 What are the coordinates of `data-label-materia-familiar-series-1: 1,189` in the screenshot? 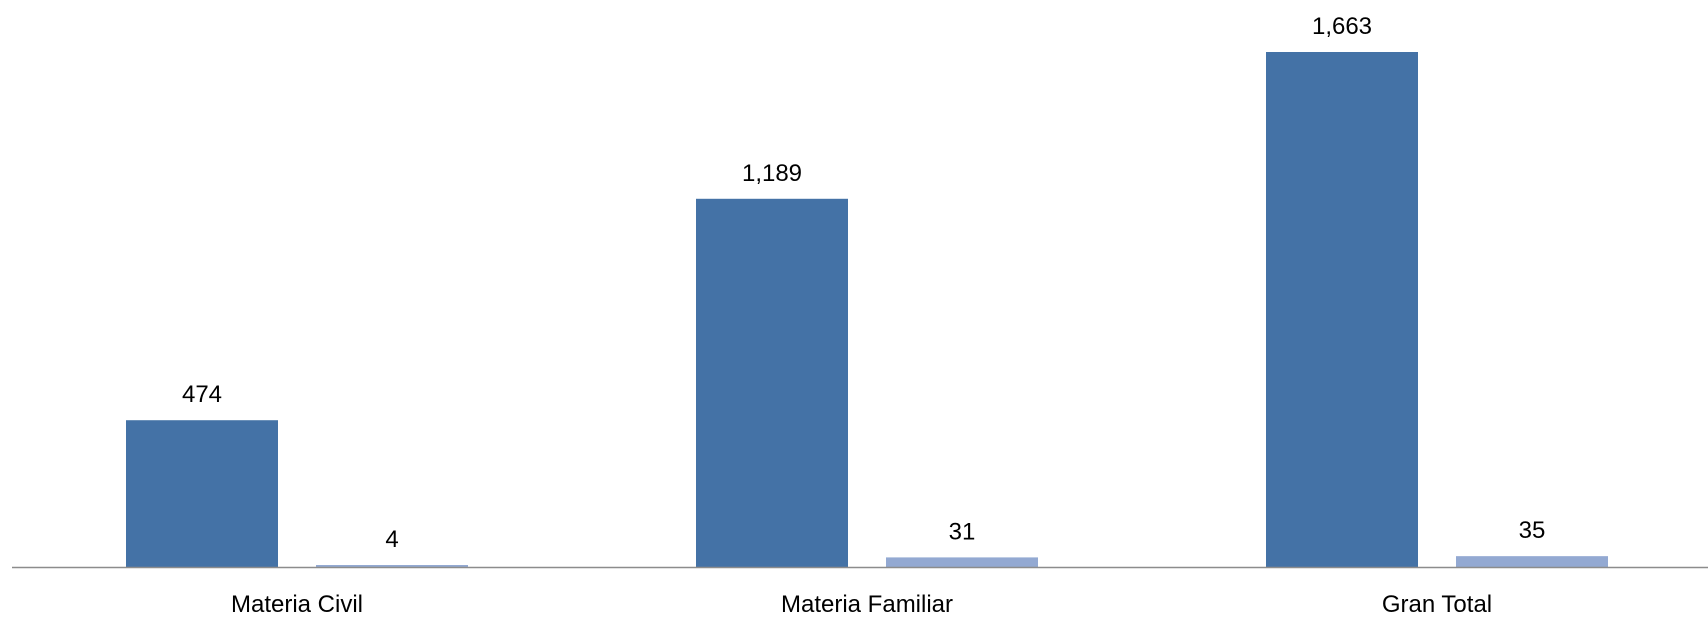 It's located at (772, 173).